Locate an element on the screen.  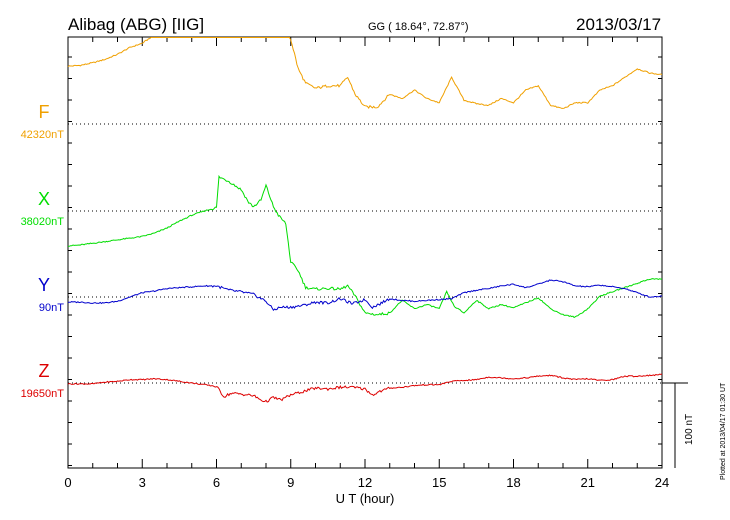
x-tick-label: 0 is located at coordinates (67, 482).